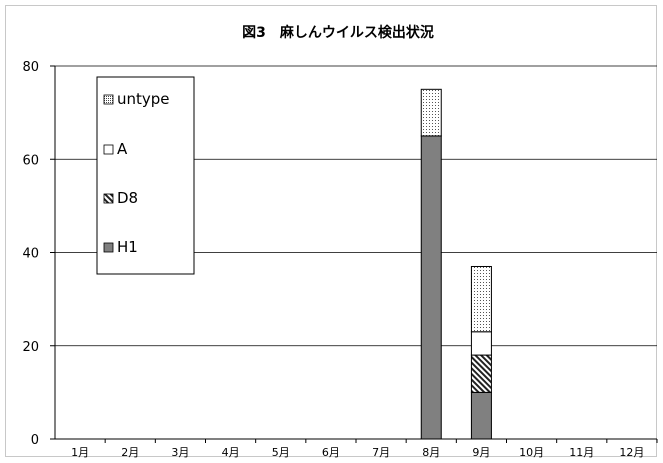 The height and width of the screenshot is (463, 663). Describe the element at coordinates (231, 452) in the screenshot. I see `x-tick-label: 4月` at that location.